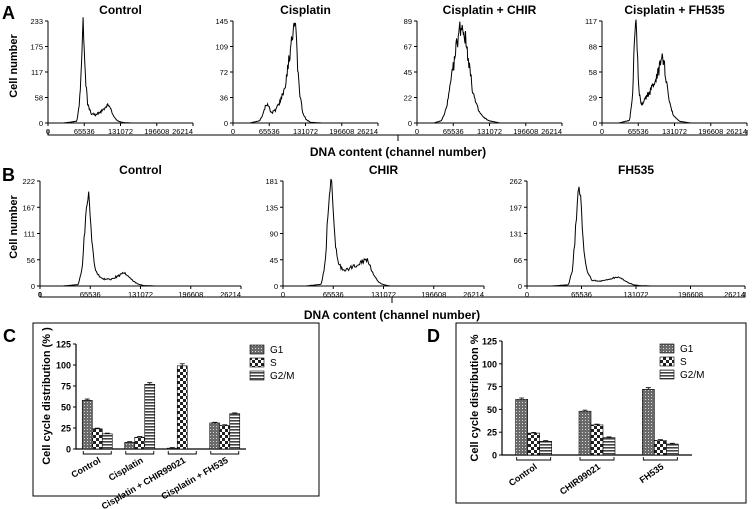  I want to click on y-tick-label: 45, so click(408, 72).